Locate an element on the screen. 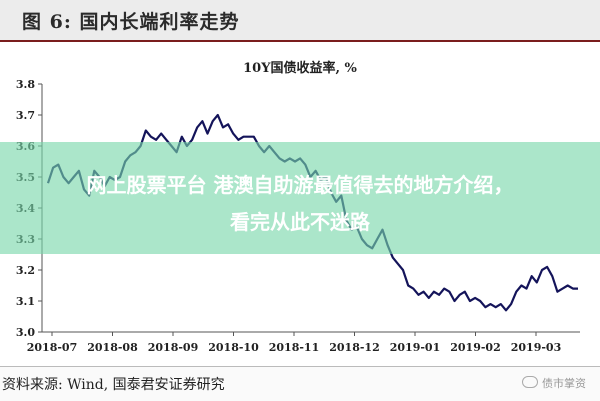 The image size is (600, 401). promo-text-line-2: 看完从此不迷路 is located at coordinates (300, 222).